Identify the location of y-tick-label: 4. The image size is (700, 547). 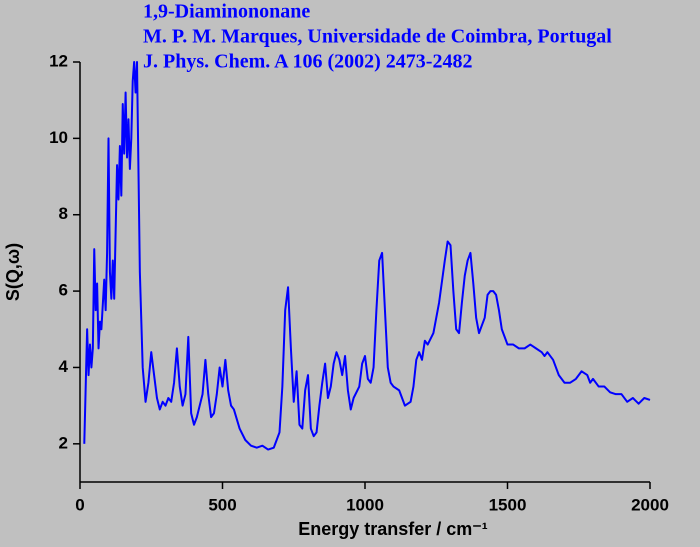
(64, 366).